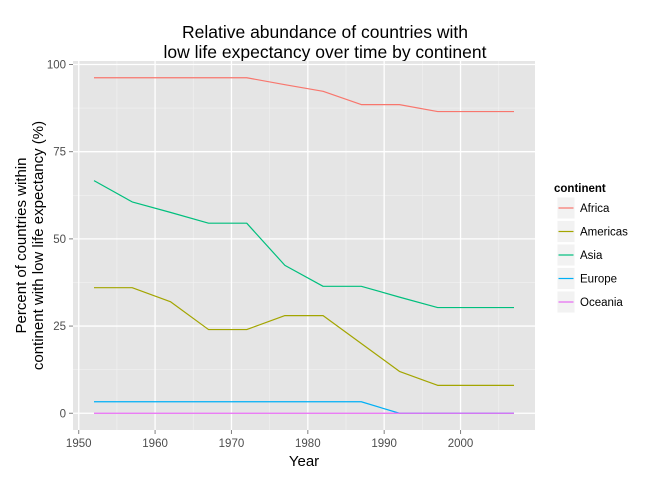 The width and height of the screenshot is (672, 480). What do you see at coordinates (56, 65) in the screenshot?
I see `y-tick-label: 100` at bounding box center [56, 65].